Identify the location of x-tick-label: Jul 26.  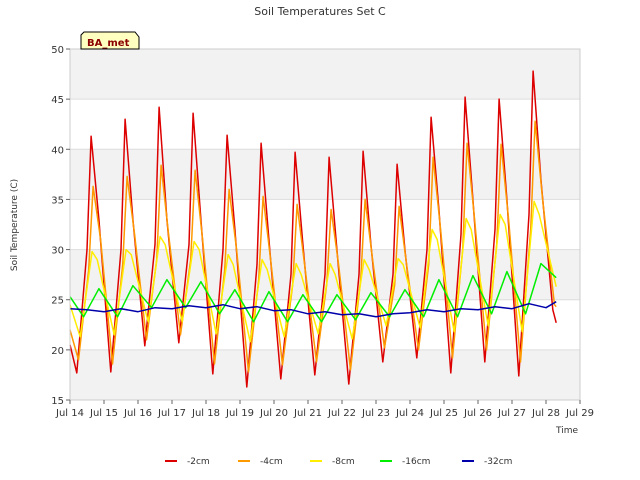
(477, 413).